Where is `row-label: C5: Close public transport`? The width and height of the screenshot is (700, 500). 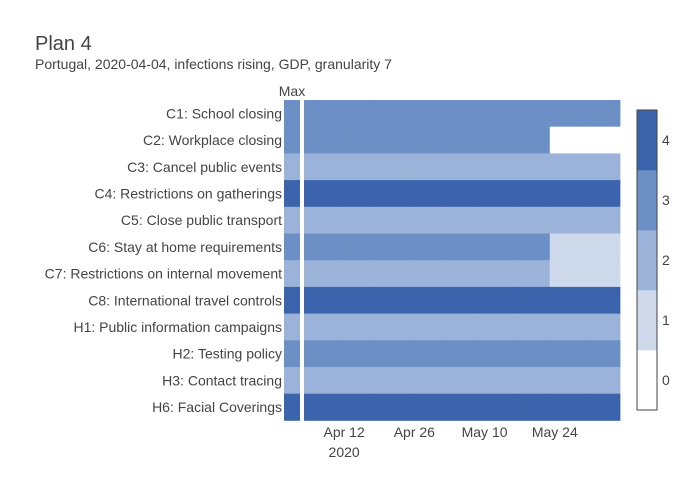
row-label: C5: Close public transport is located at coordinates (201, 220).